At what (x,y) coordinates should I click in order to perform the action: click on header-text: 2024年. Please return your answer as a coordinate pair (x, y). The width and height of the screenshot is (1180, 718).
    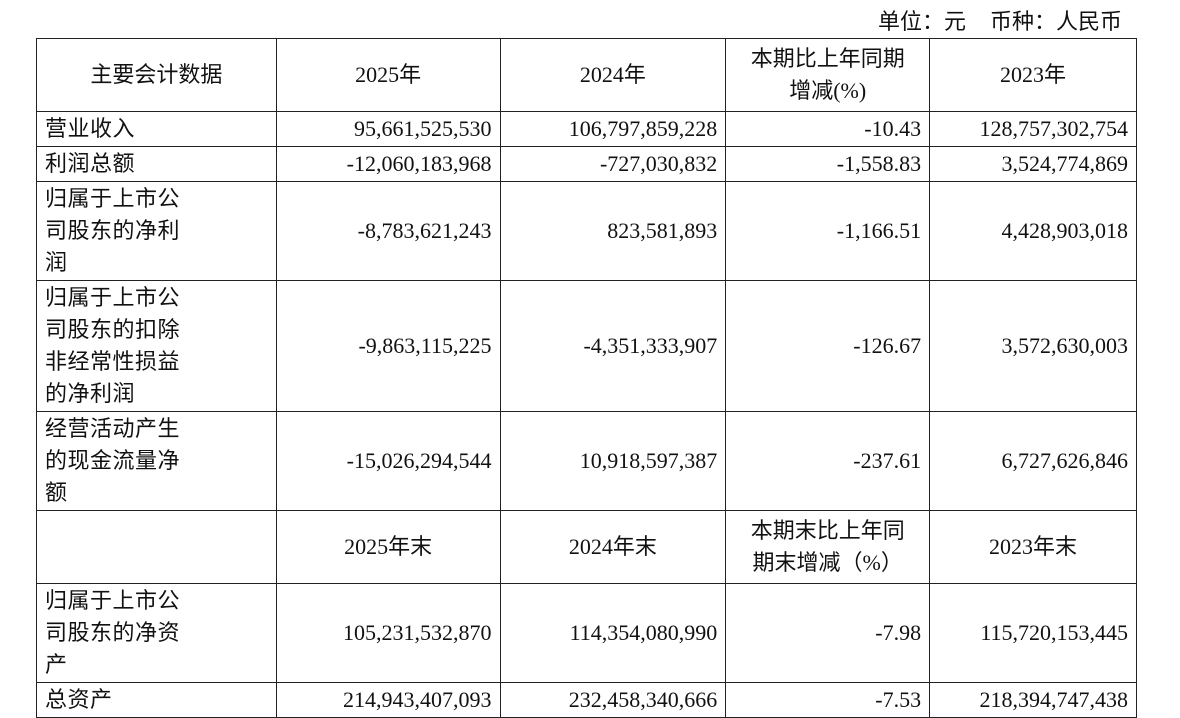
    Looking at the image, I should click on (612, 74).